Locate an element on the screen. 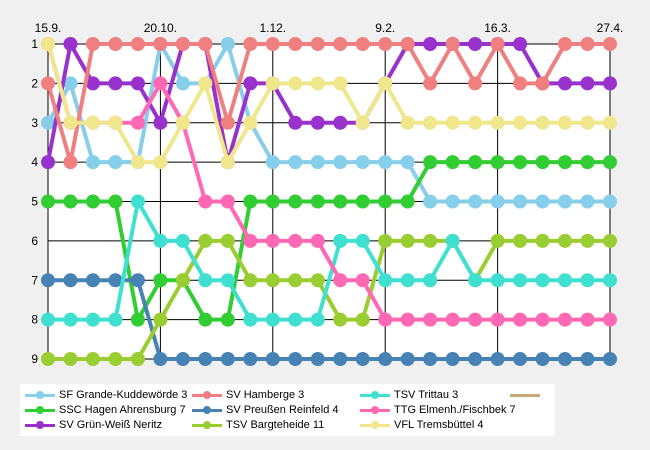 Image resolution: width=650 pixels, height=450 pixels. legend-item: SSC Hagen Ahrensburg 7 is located at coordinates (105, 410).